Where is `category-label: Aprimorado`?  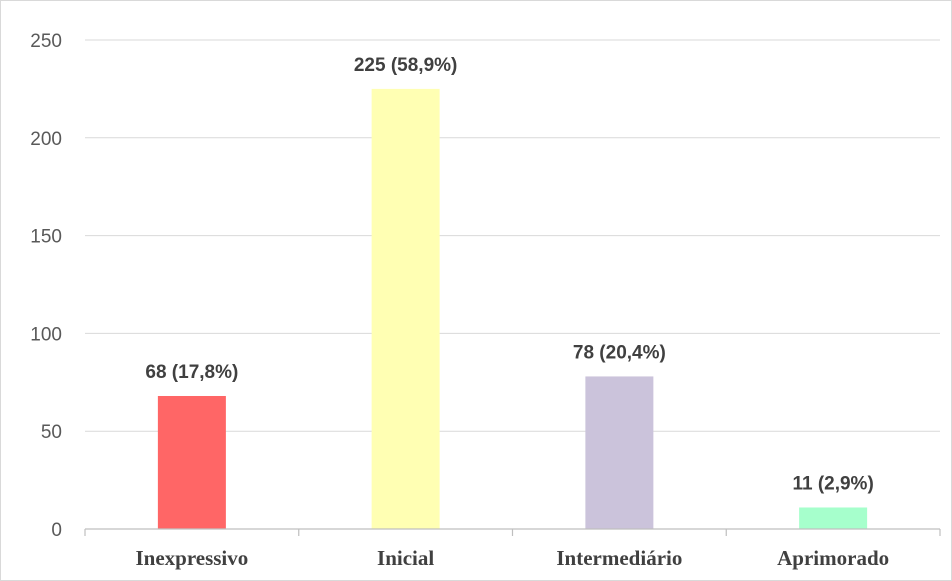 category-label: Aprimorado is located at coordinates (833, 558).